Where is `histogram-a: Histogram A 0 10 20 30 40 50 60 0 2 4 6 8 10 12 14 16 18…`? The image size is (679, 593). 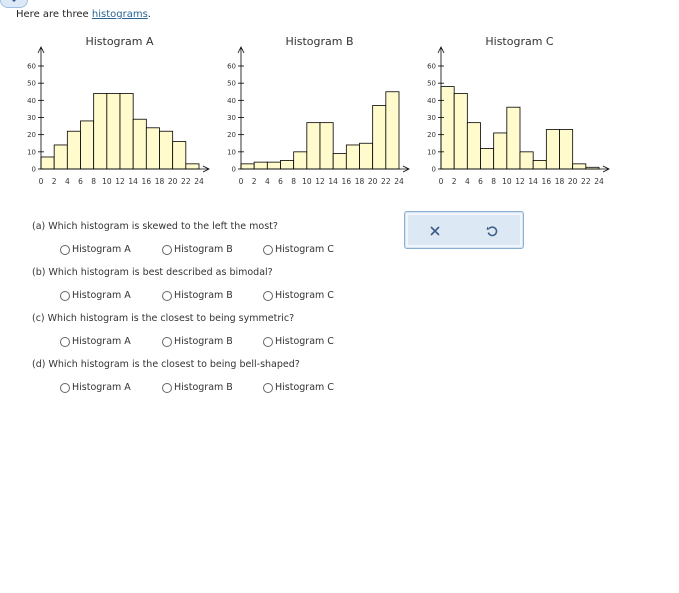
histogram-a: Histogram A 0 10 20 30 40 50 60 0 2 4 6 8 10 12 14 16 18… is located at coordinates (119, 115).